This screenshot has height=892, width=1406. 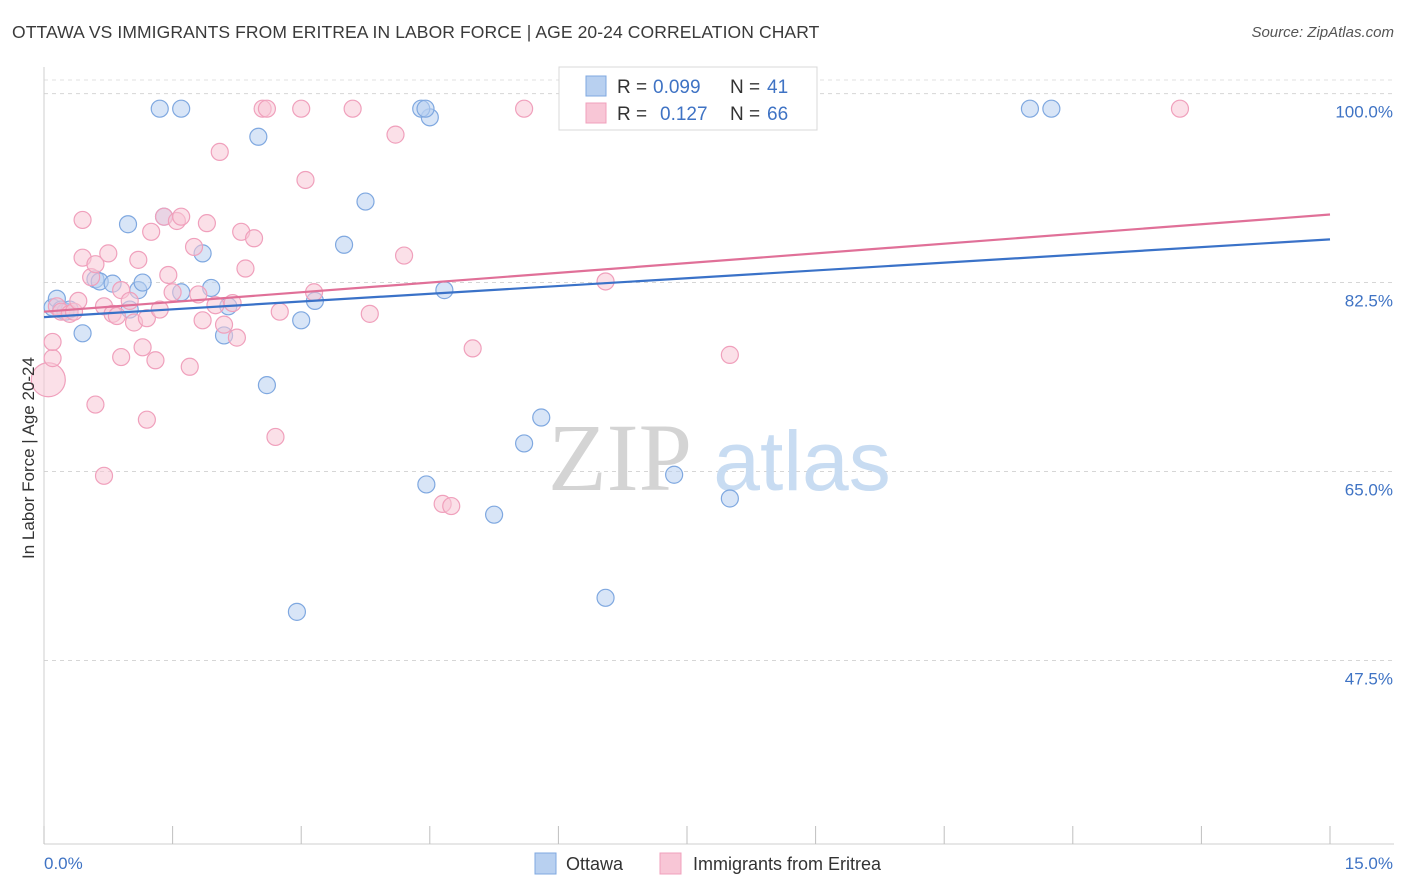 What do you see at coordinates (1322, 32) in the screenshot?
I see `source-label: Source: ZipAtlas.com` at bounding box center [1322, 32].